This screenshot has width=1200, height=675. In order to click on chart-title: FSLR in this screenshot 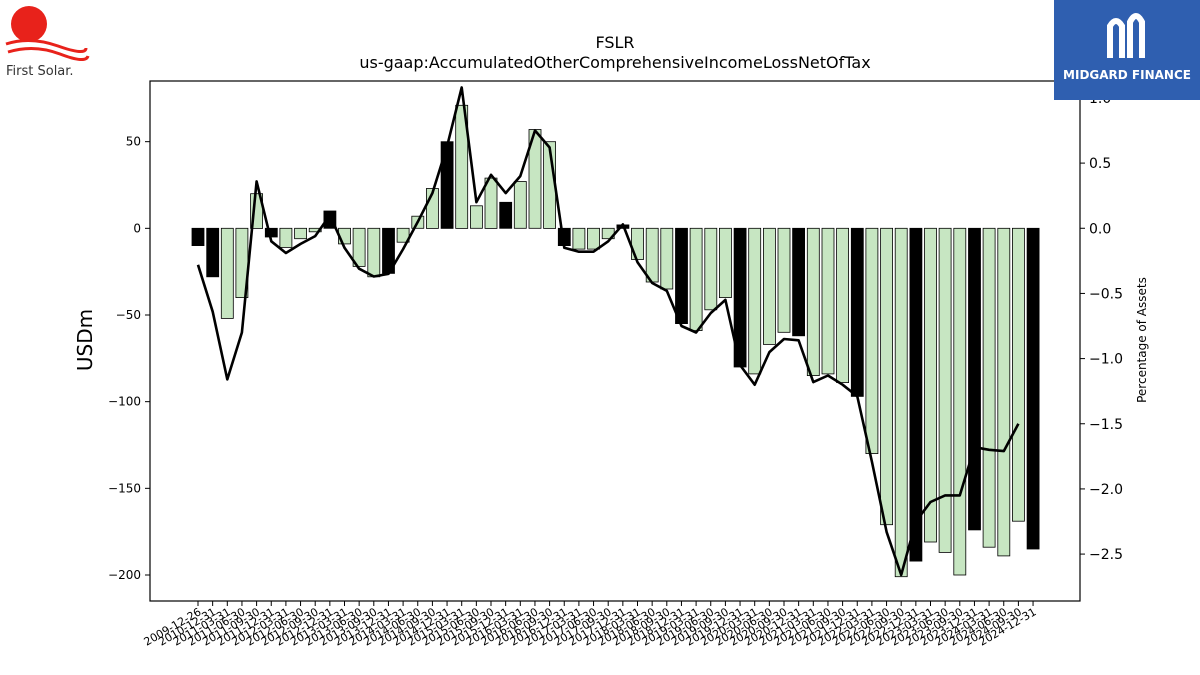, I will do `click(614, 42)`.